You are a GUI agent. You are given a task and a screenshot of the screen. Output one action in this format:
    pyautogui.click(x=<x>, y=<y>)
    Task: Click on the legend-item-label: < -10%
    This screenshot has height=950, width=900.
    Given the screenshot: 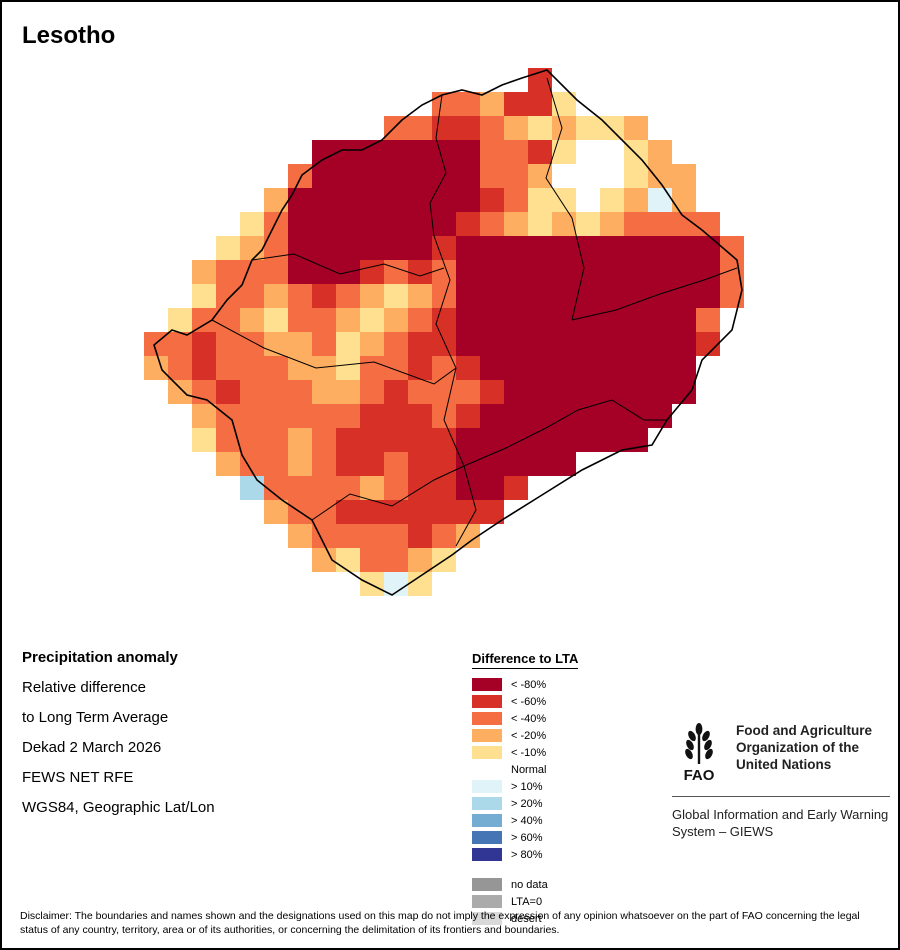 What is the action you would take?
    pyautogui.click(x=529, y=752)
    